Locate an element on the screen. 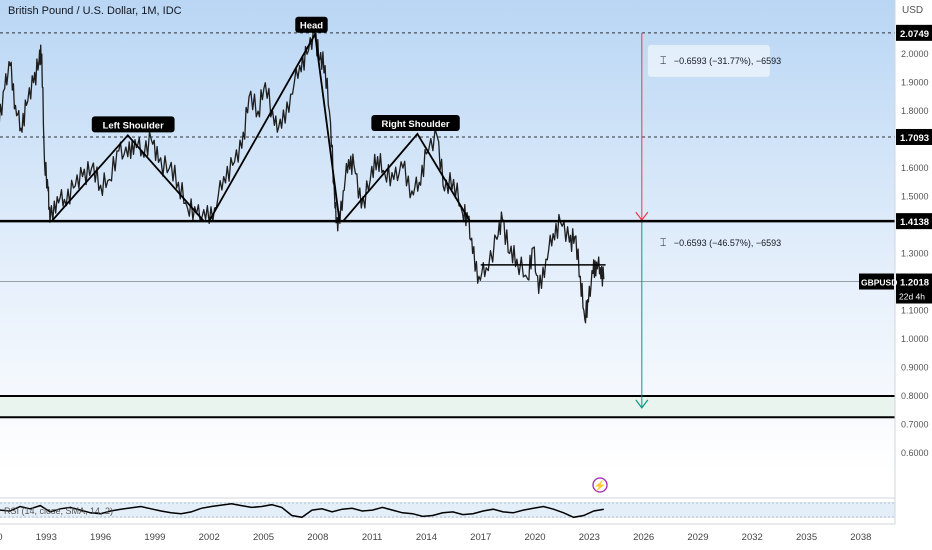 Image resolution: width=932 pixels, height=550 pixels. symbol-title: British Pound / U.S. Dollar, 1M, IDC is located at coordinates (95, 11).